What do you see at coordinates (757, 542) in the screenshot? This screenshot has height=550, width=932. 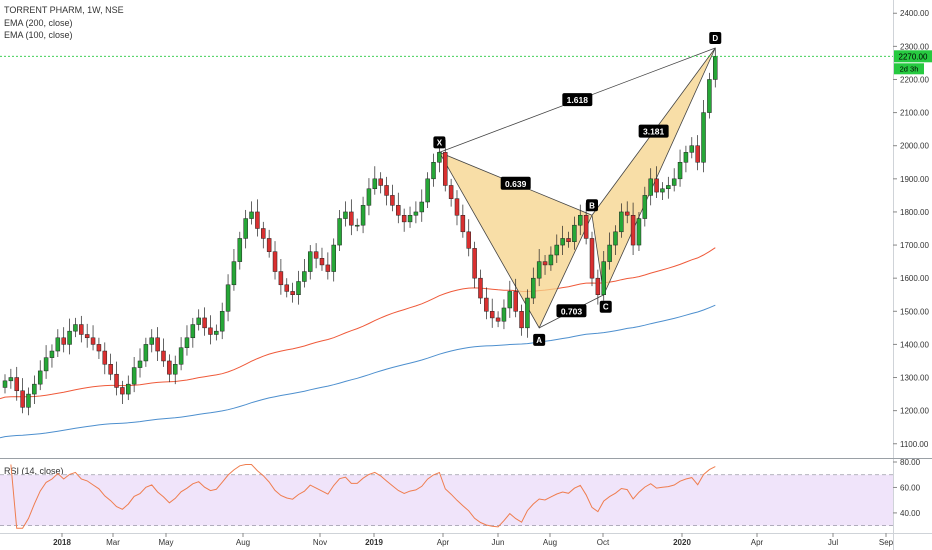 I see `time-tick-label: Apr` at bounding box center [757, 542].